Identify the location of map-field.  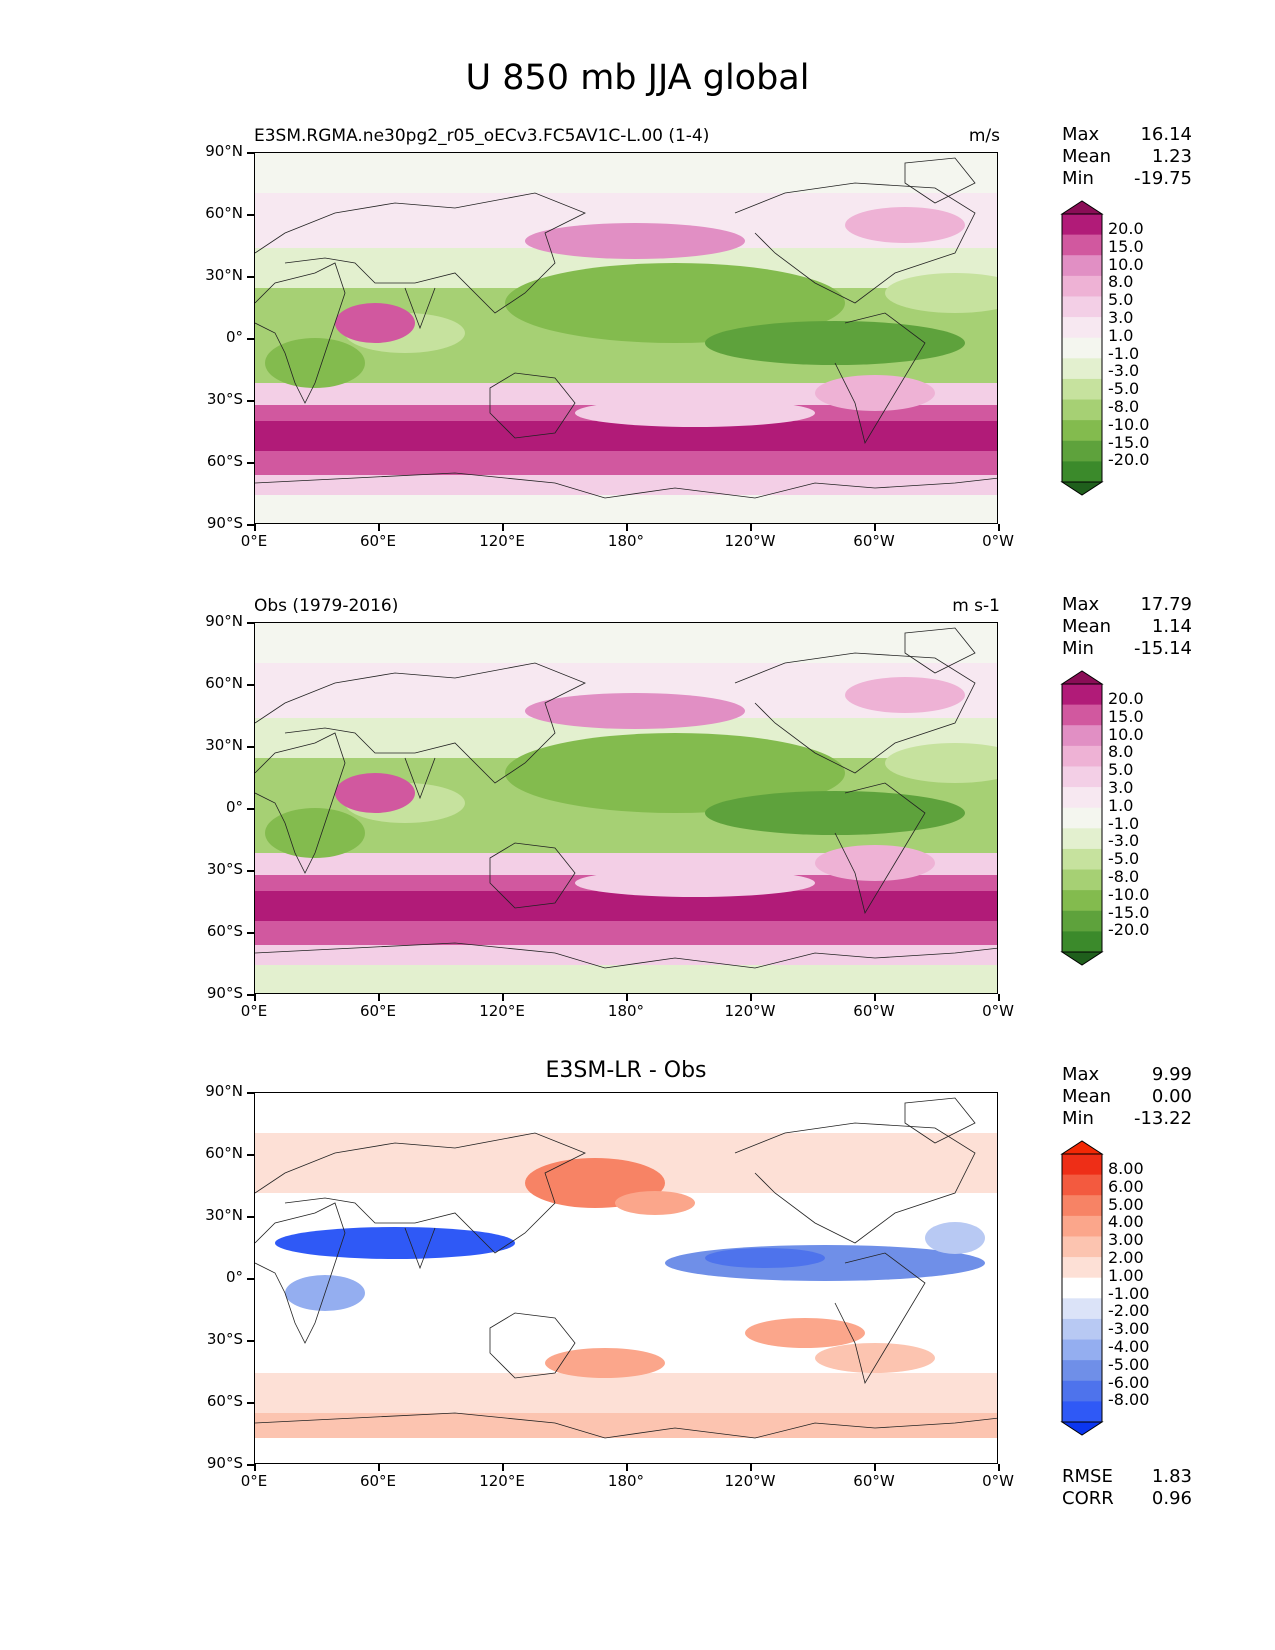
(626, 808).